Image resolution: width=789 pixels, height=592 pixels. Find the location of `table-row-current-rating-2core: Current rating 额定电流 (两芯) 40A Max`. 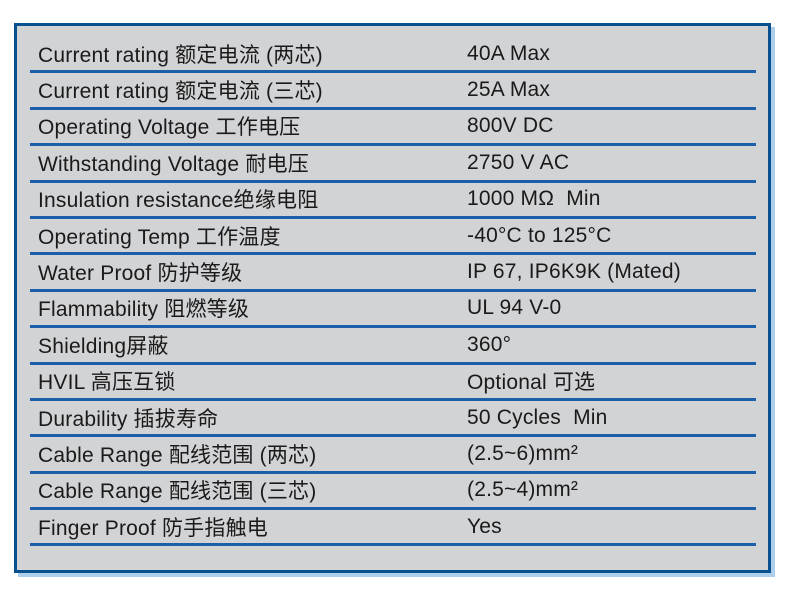

table-row-current-rating-2core: Current rating 额定电流 (两芯) 40A Max is located at coordinates (393, 55).